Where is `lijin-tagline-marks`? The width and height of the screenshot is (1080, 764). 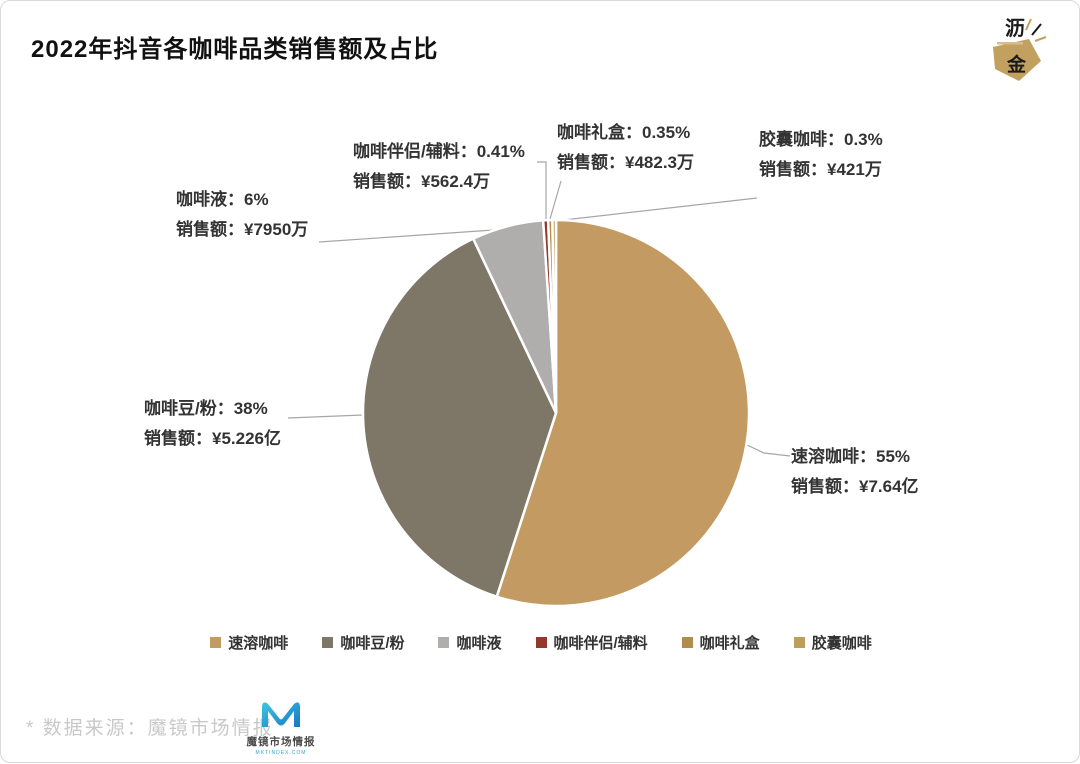 lijin-tagline-marks is located at coordinates (1010, 43).